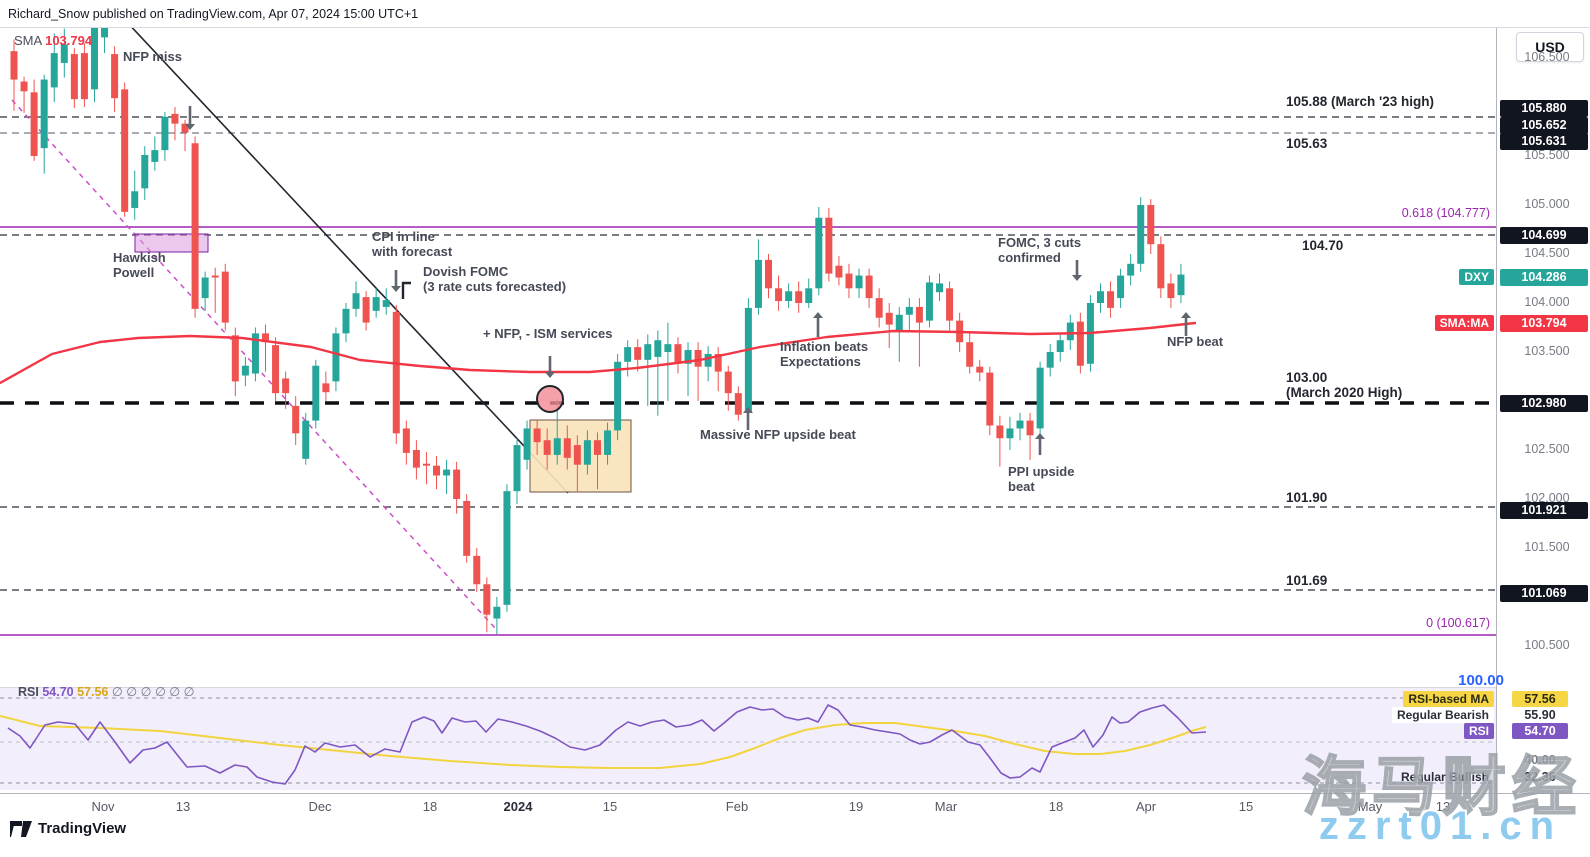  What do you see at coordinates (58, 692) in the screenshot?
I see `rsi-legend-value: 54.70` at bounding box center [58, 692].